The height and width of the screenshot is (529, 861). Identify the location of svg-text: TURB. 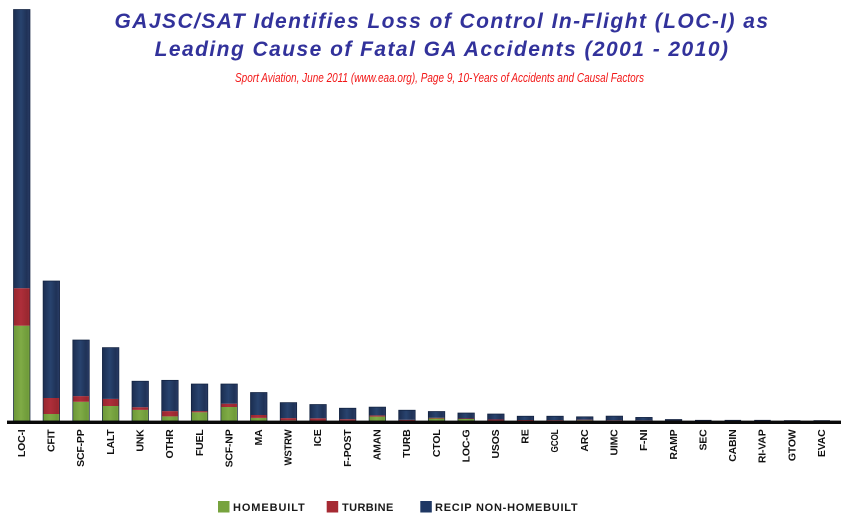
(407, 443).